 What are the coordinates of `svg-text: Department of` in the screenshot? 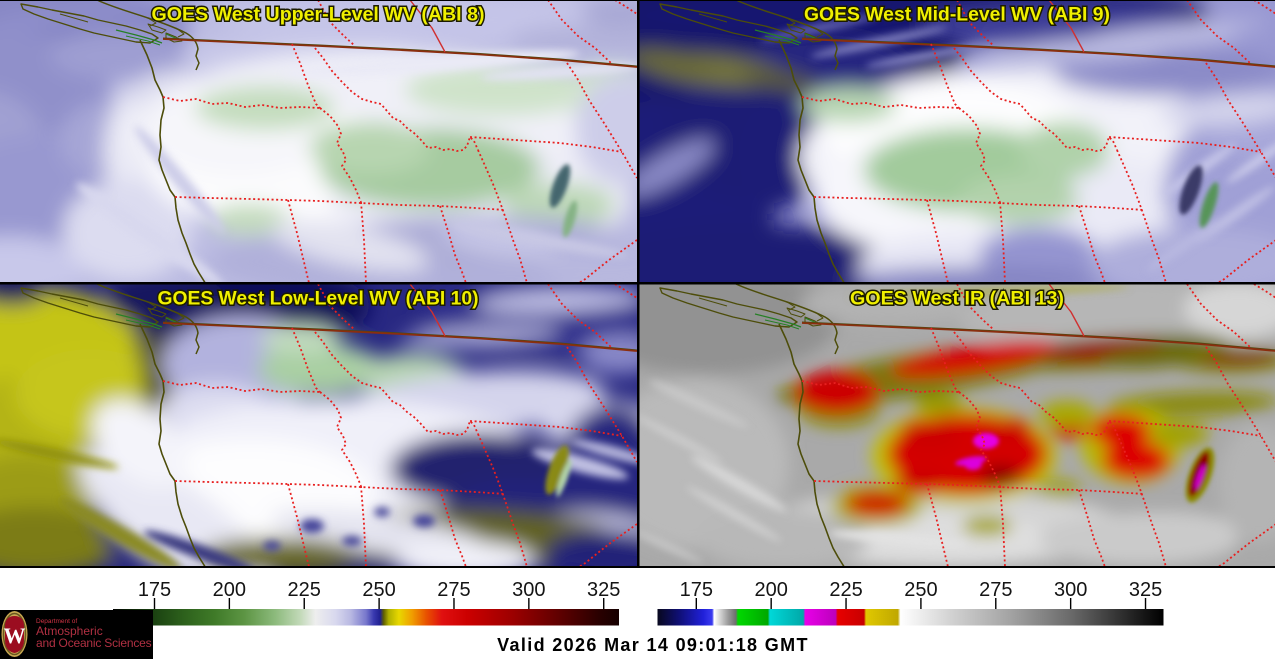 It's located at (56, 621).